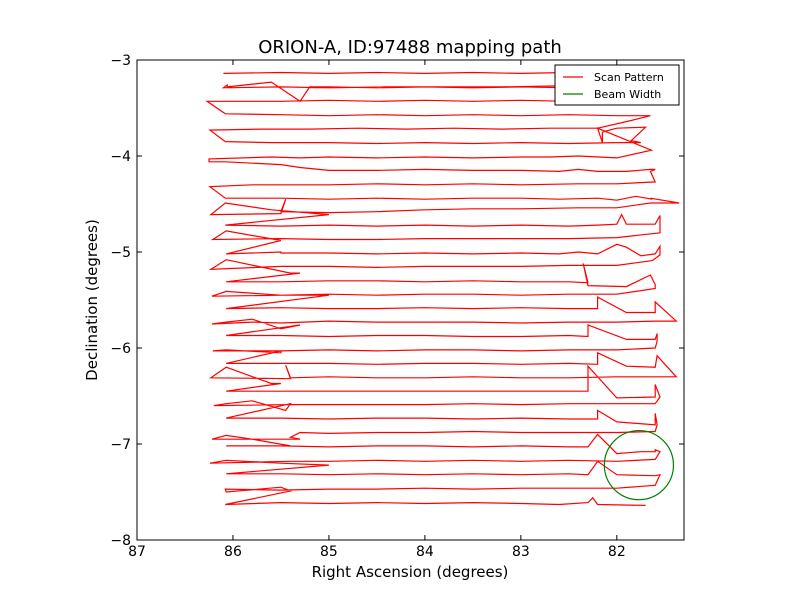  What do you see at coordinates (233, 552) in the screenshot?
I see `x-tick-label: 86` at bounding box center [233, 552].